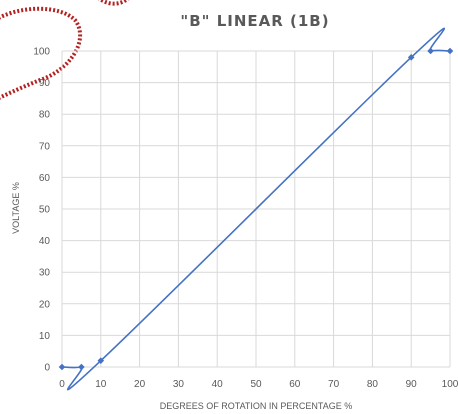 This screenshot has height=414, width=458. I want to click on x-tick-label: 0, so click(62, 384).